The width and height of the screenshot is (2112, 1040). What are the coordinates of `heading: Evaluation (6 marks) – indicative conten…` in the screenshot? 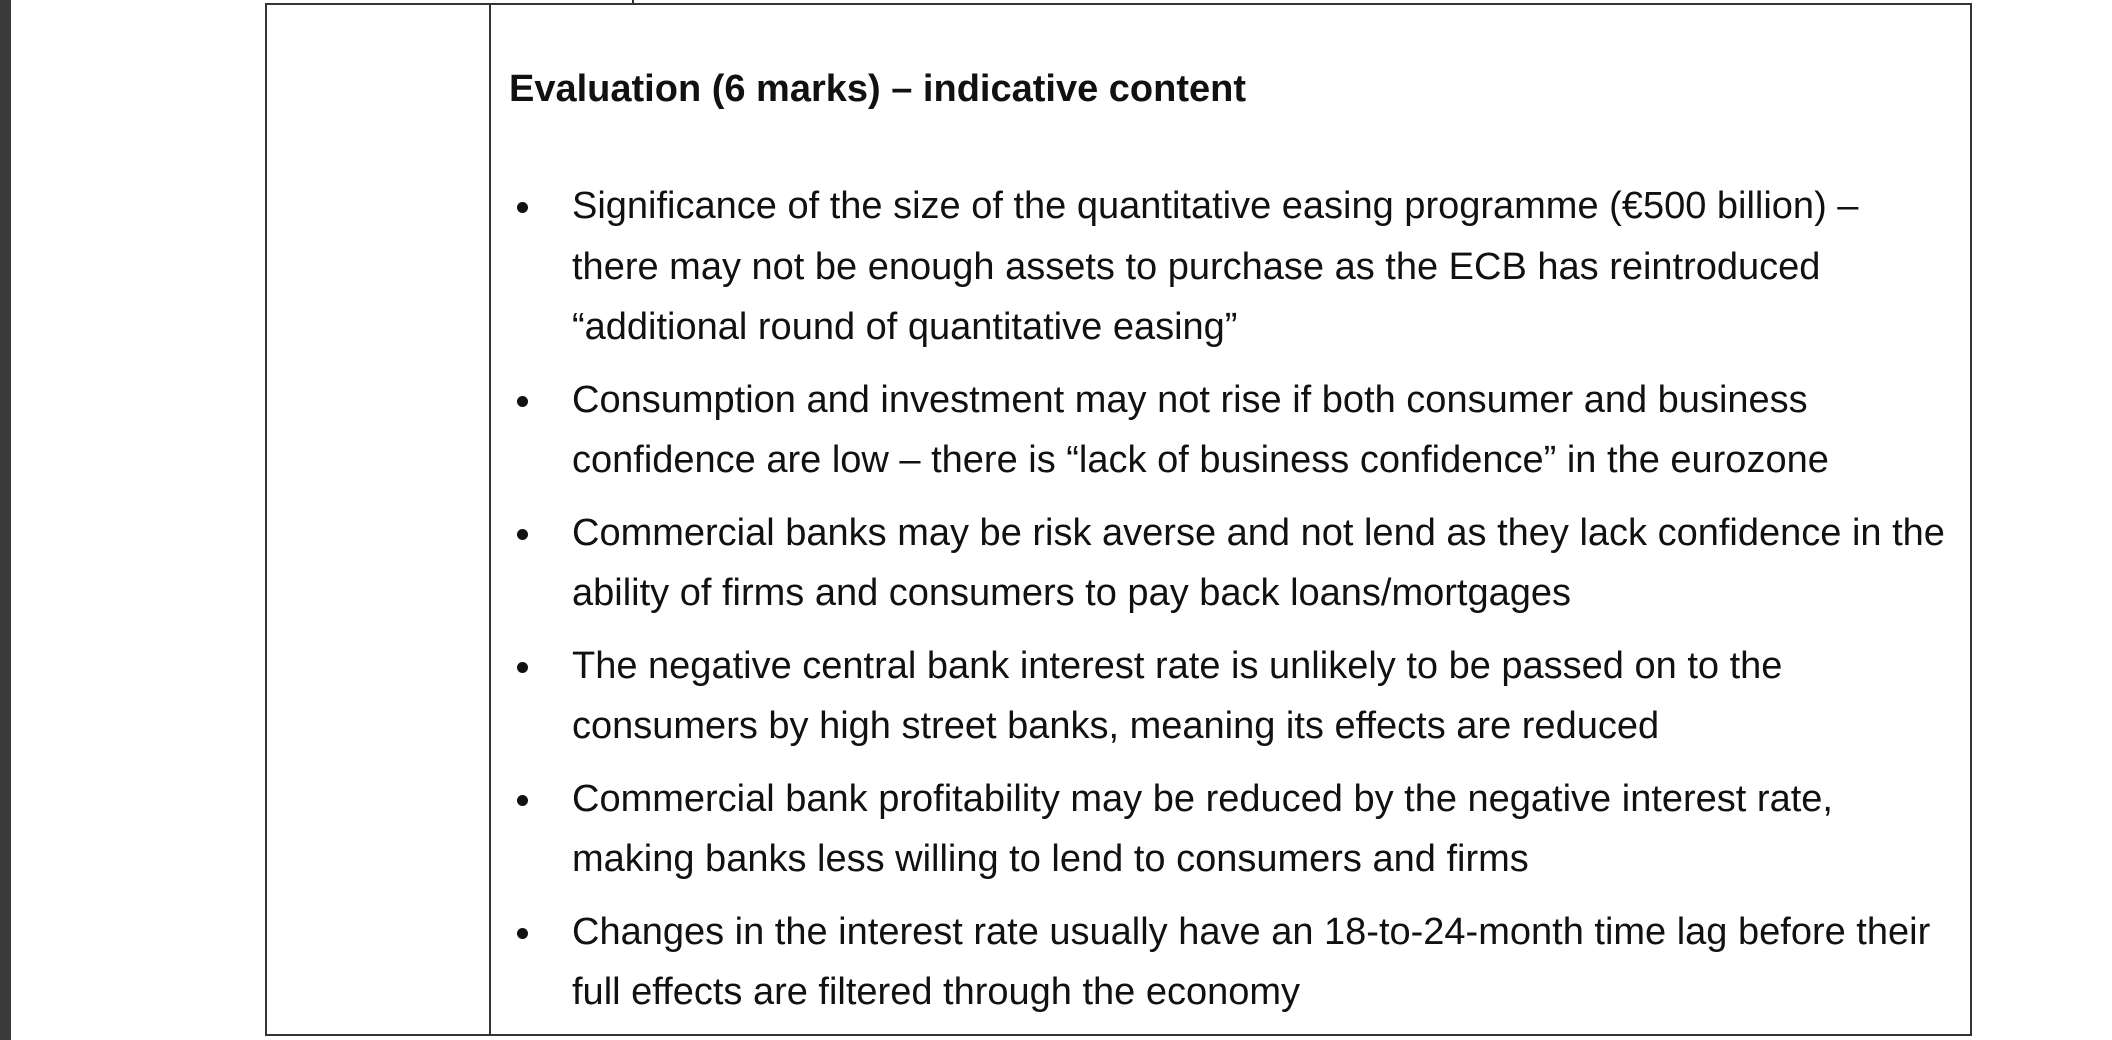 It's located at (877, 89).